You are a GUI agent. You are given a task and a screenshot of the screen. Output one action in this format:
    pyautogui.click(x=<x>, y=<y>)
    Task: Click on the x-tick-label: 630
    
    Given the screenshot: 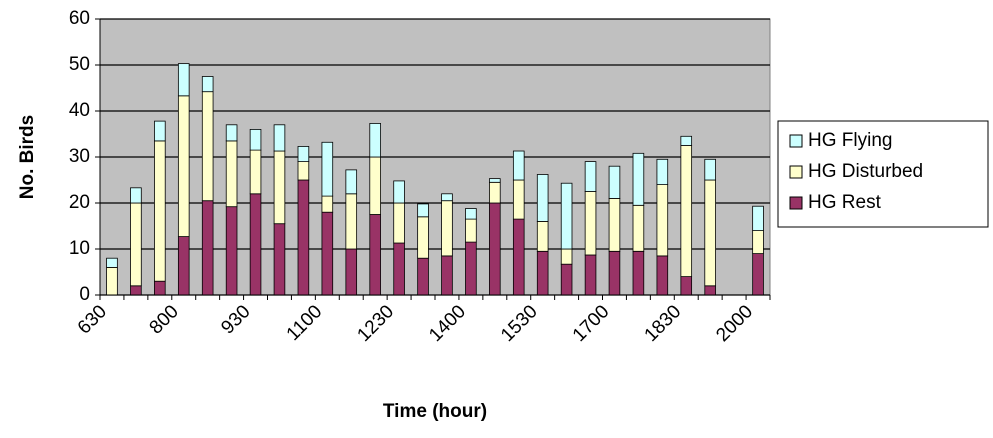 What is the action you would take?
    pyautogui.click(x=92, y=319)
    